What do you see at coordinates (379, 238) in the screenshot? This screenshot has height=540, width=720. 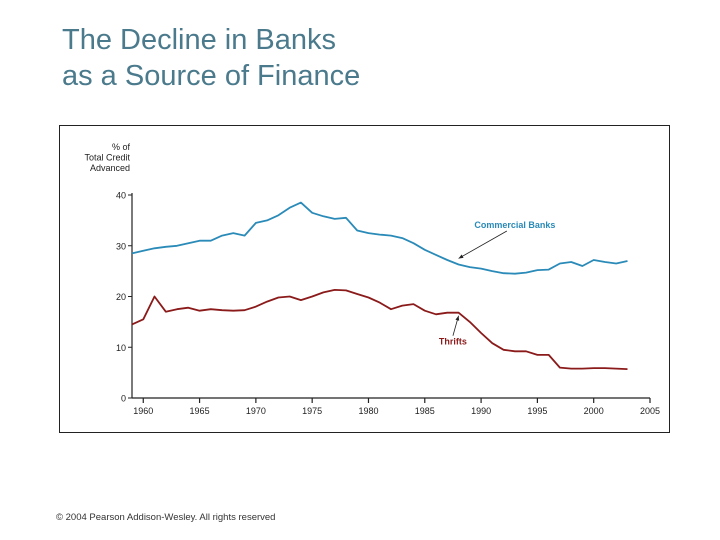 I see `series-line-commercial-banks` at bounding box center [379, 238].